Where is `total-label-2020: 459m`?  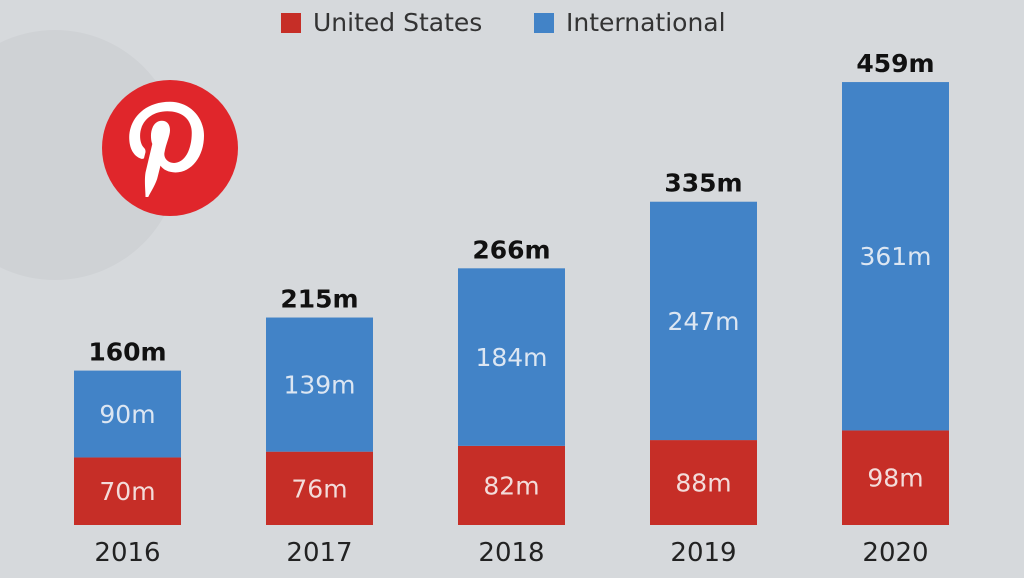 total-label-2020: 459m is located at coordinates (895, 63).